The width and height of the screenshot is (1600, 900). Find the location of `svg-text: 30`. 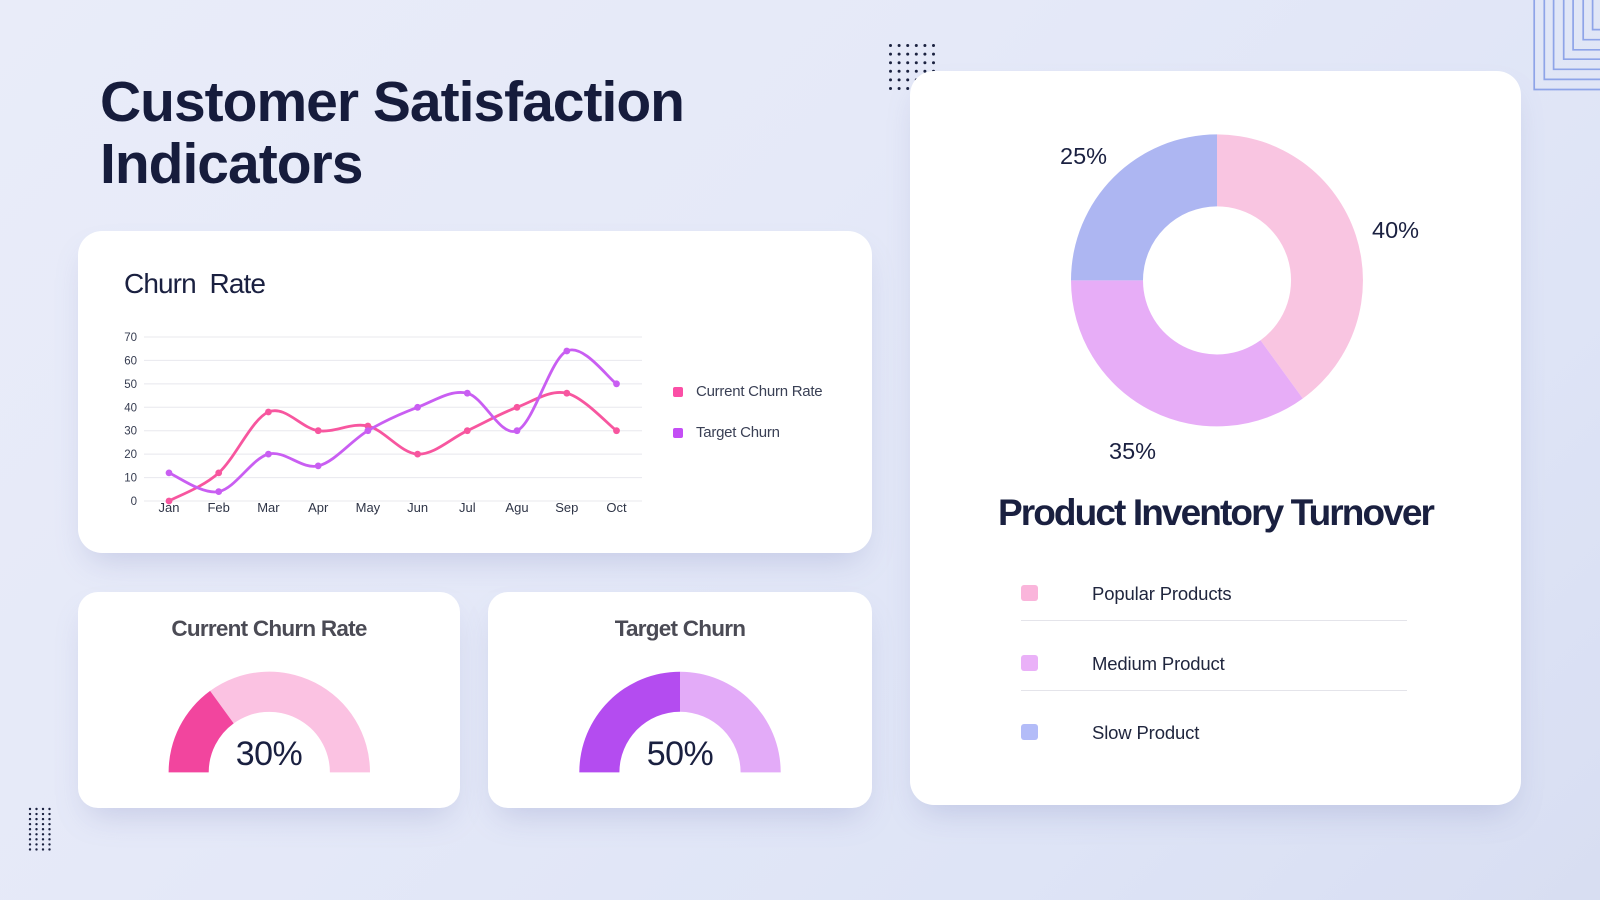

svg-text: 30 is located at coordinates (130, 432).